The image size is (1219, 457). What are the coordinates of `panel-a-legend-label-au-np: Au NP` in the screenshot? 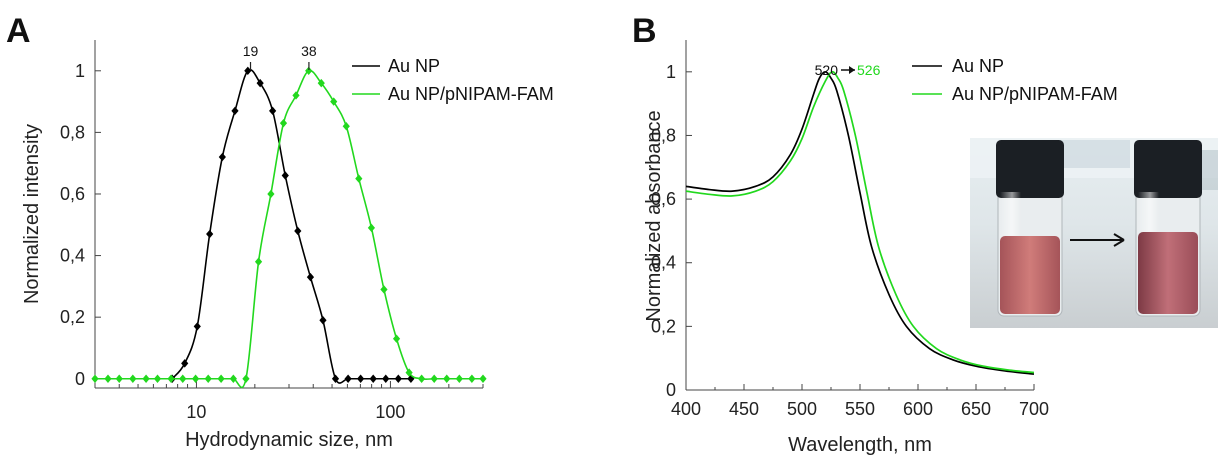 It's located at (414, 66).